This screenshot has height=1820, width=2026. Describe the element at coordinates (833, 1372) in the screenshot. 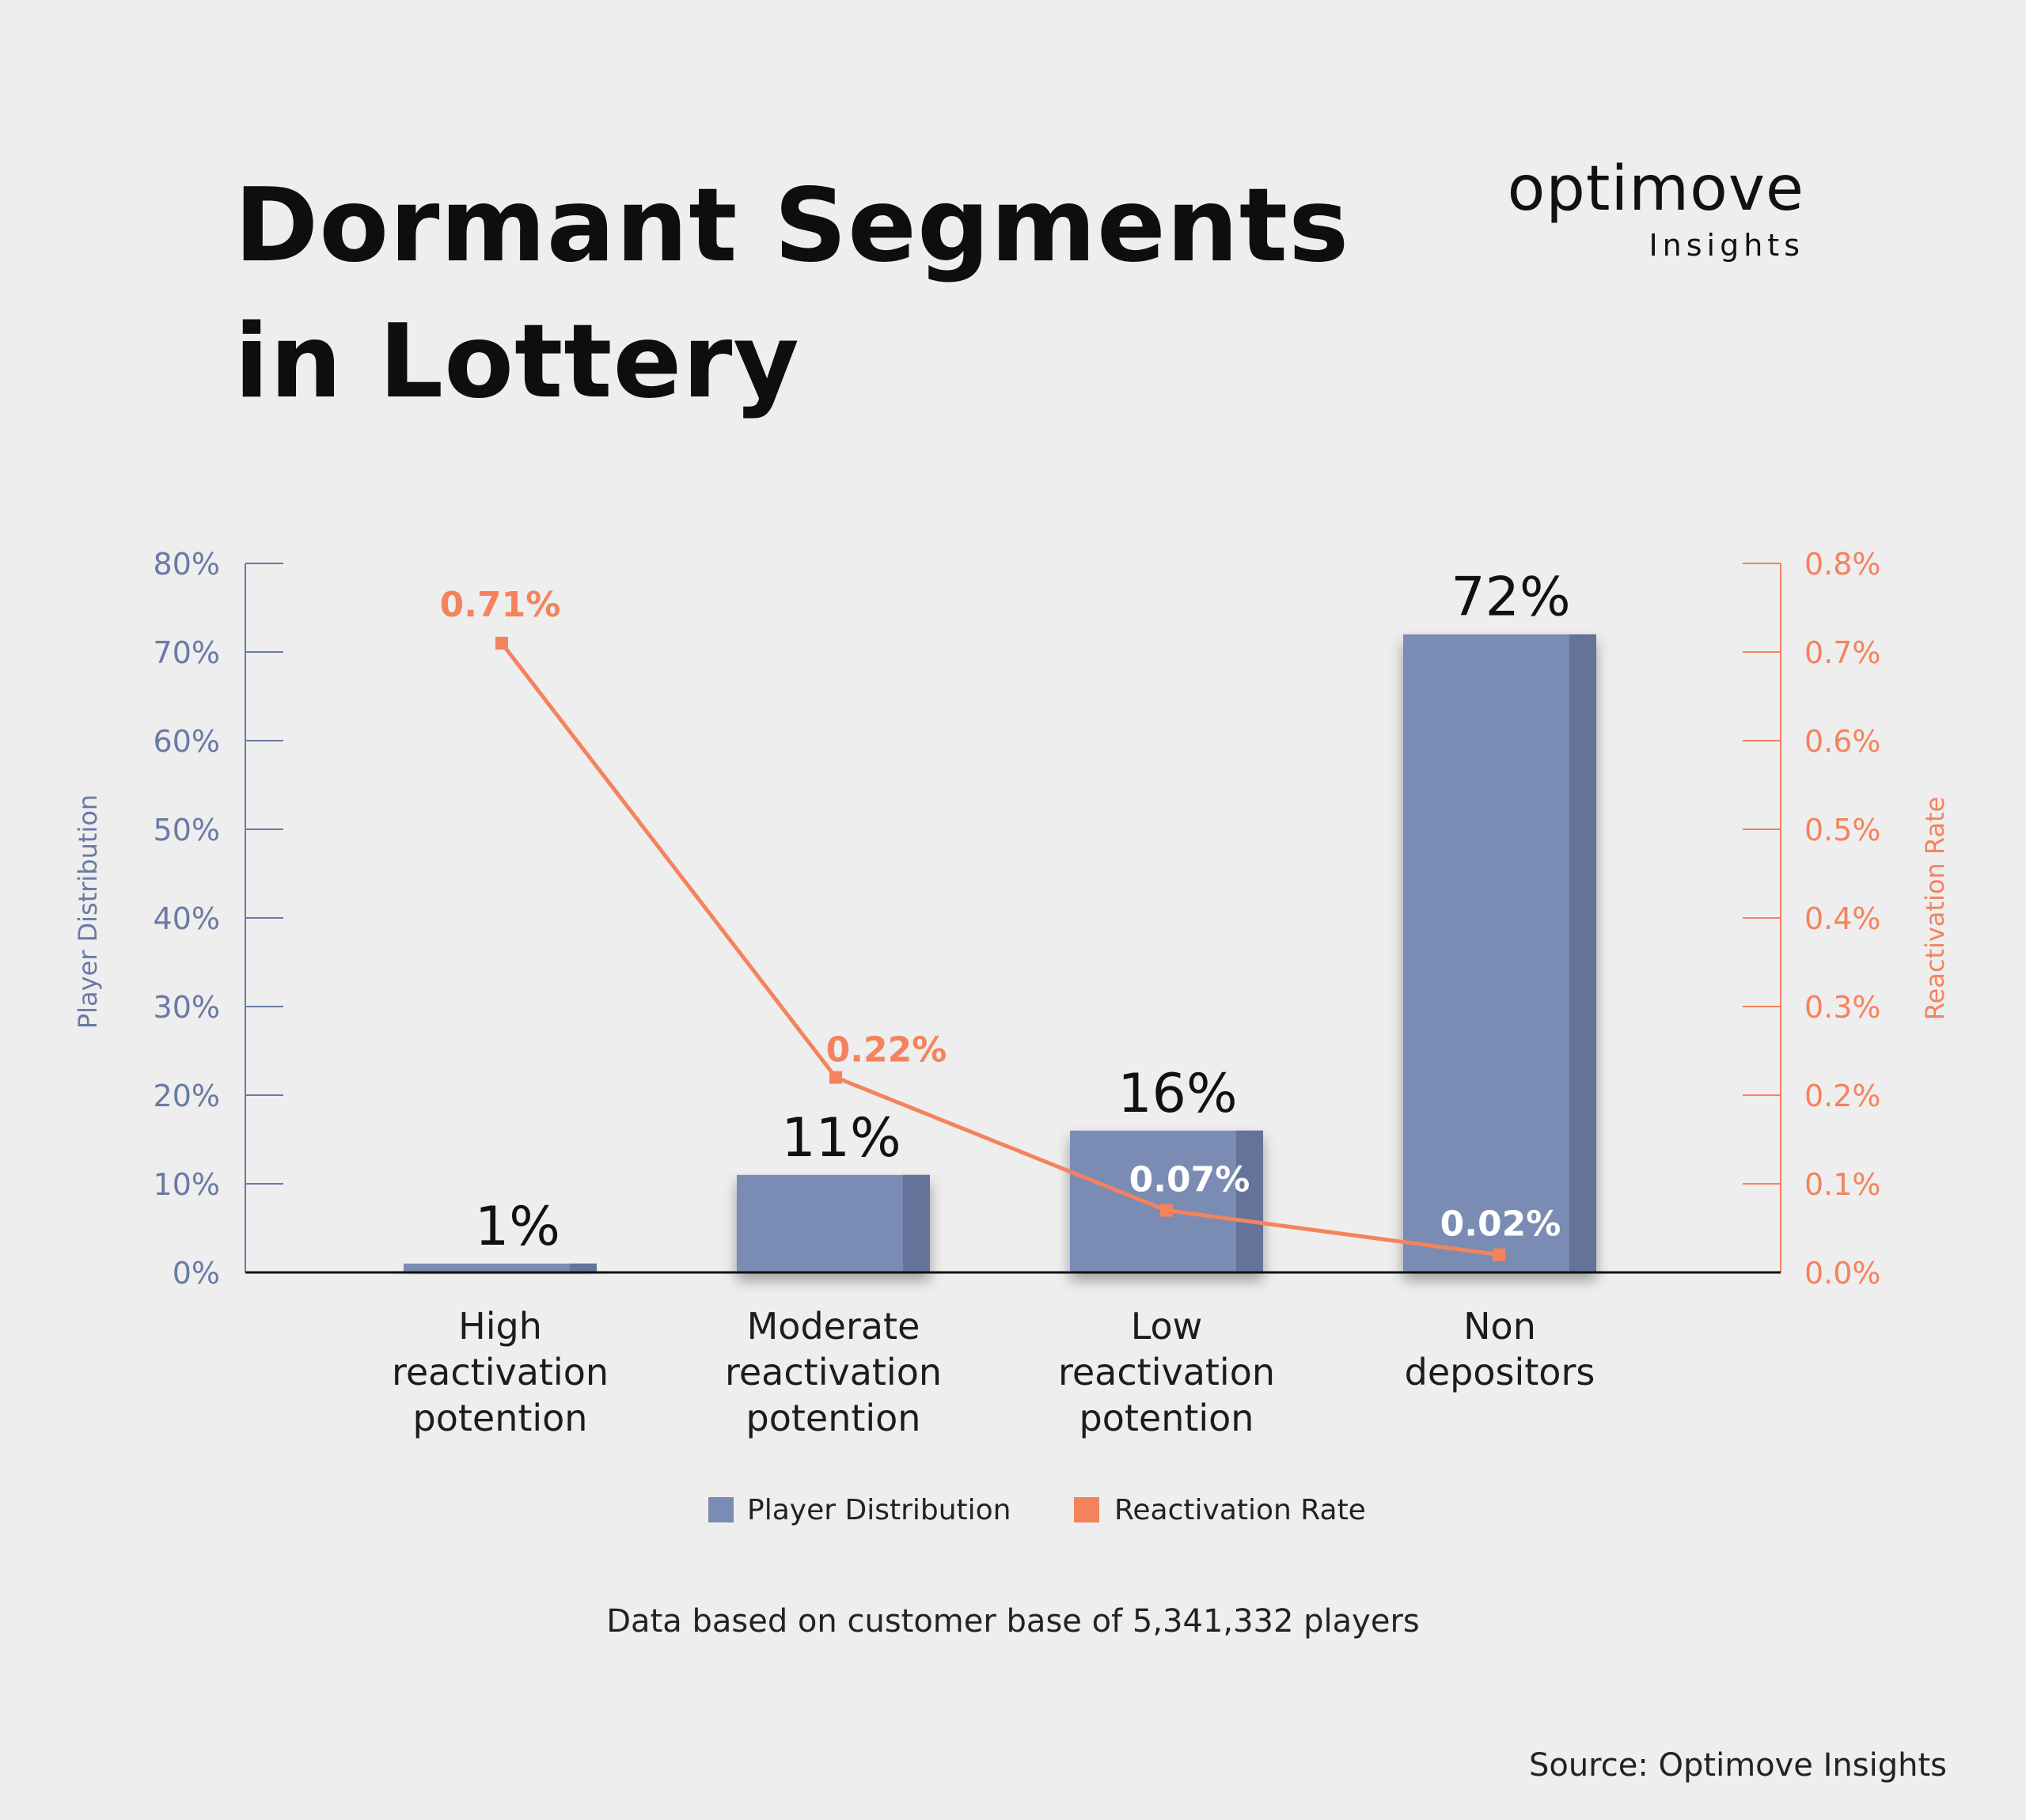

I see `category-label: Moderate reactivation potention` at that location.